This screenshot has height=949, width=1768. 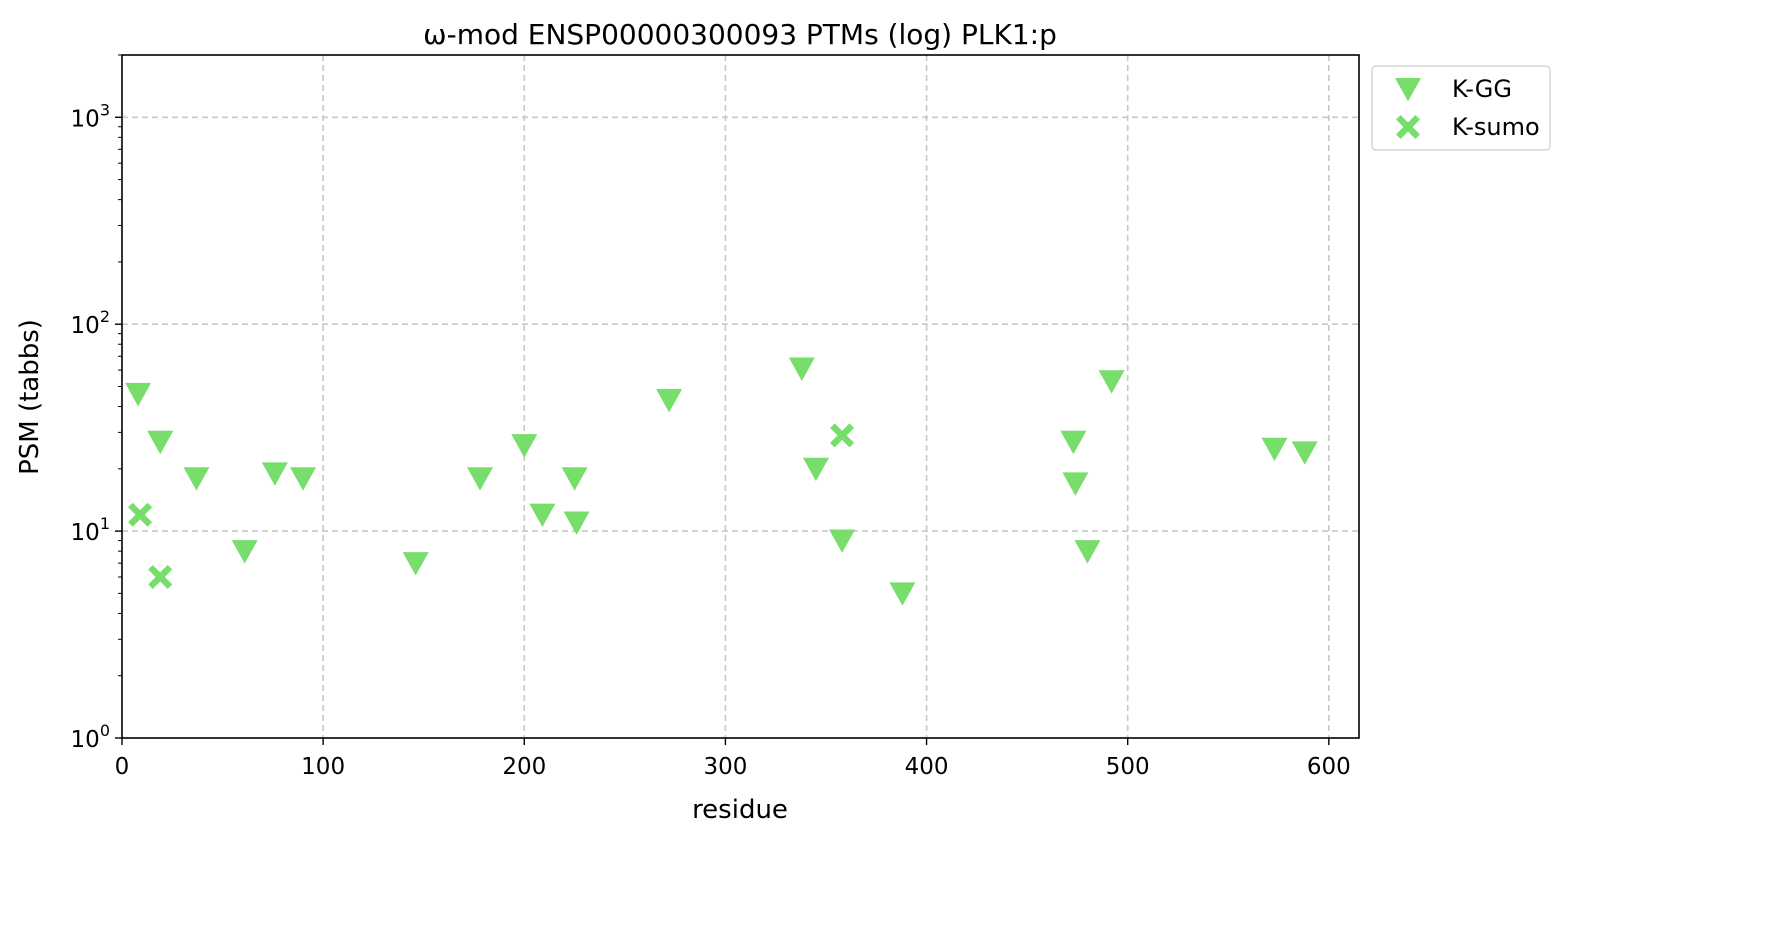 I want to click on x-tick-label: 500, so click(x=1128, y=767).